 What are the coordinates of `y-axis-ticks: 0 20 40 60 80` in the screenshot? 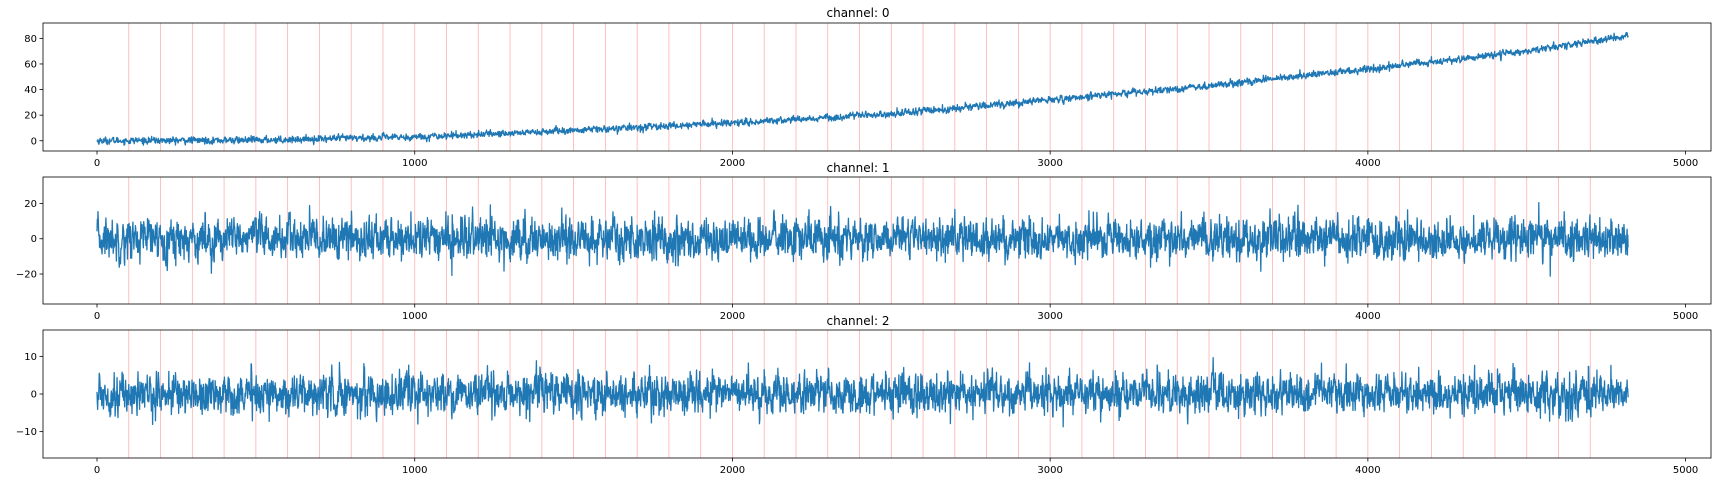 It's located at (33, 90).